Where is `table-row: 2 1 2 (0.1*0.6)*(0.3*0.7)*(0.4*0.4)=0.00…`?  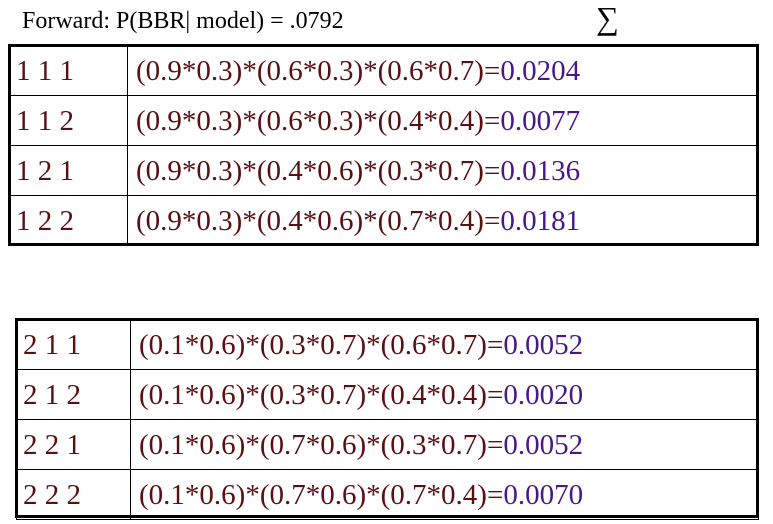
table-row: 2 1 2 (0.1*0.6)*(0.3*0.7)*(0.4*0.4)=0.00… is located at coordinates (387, 394).